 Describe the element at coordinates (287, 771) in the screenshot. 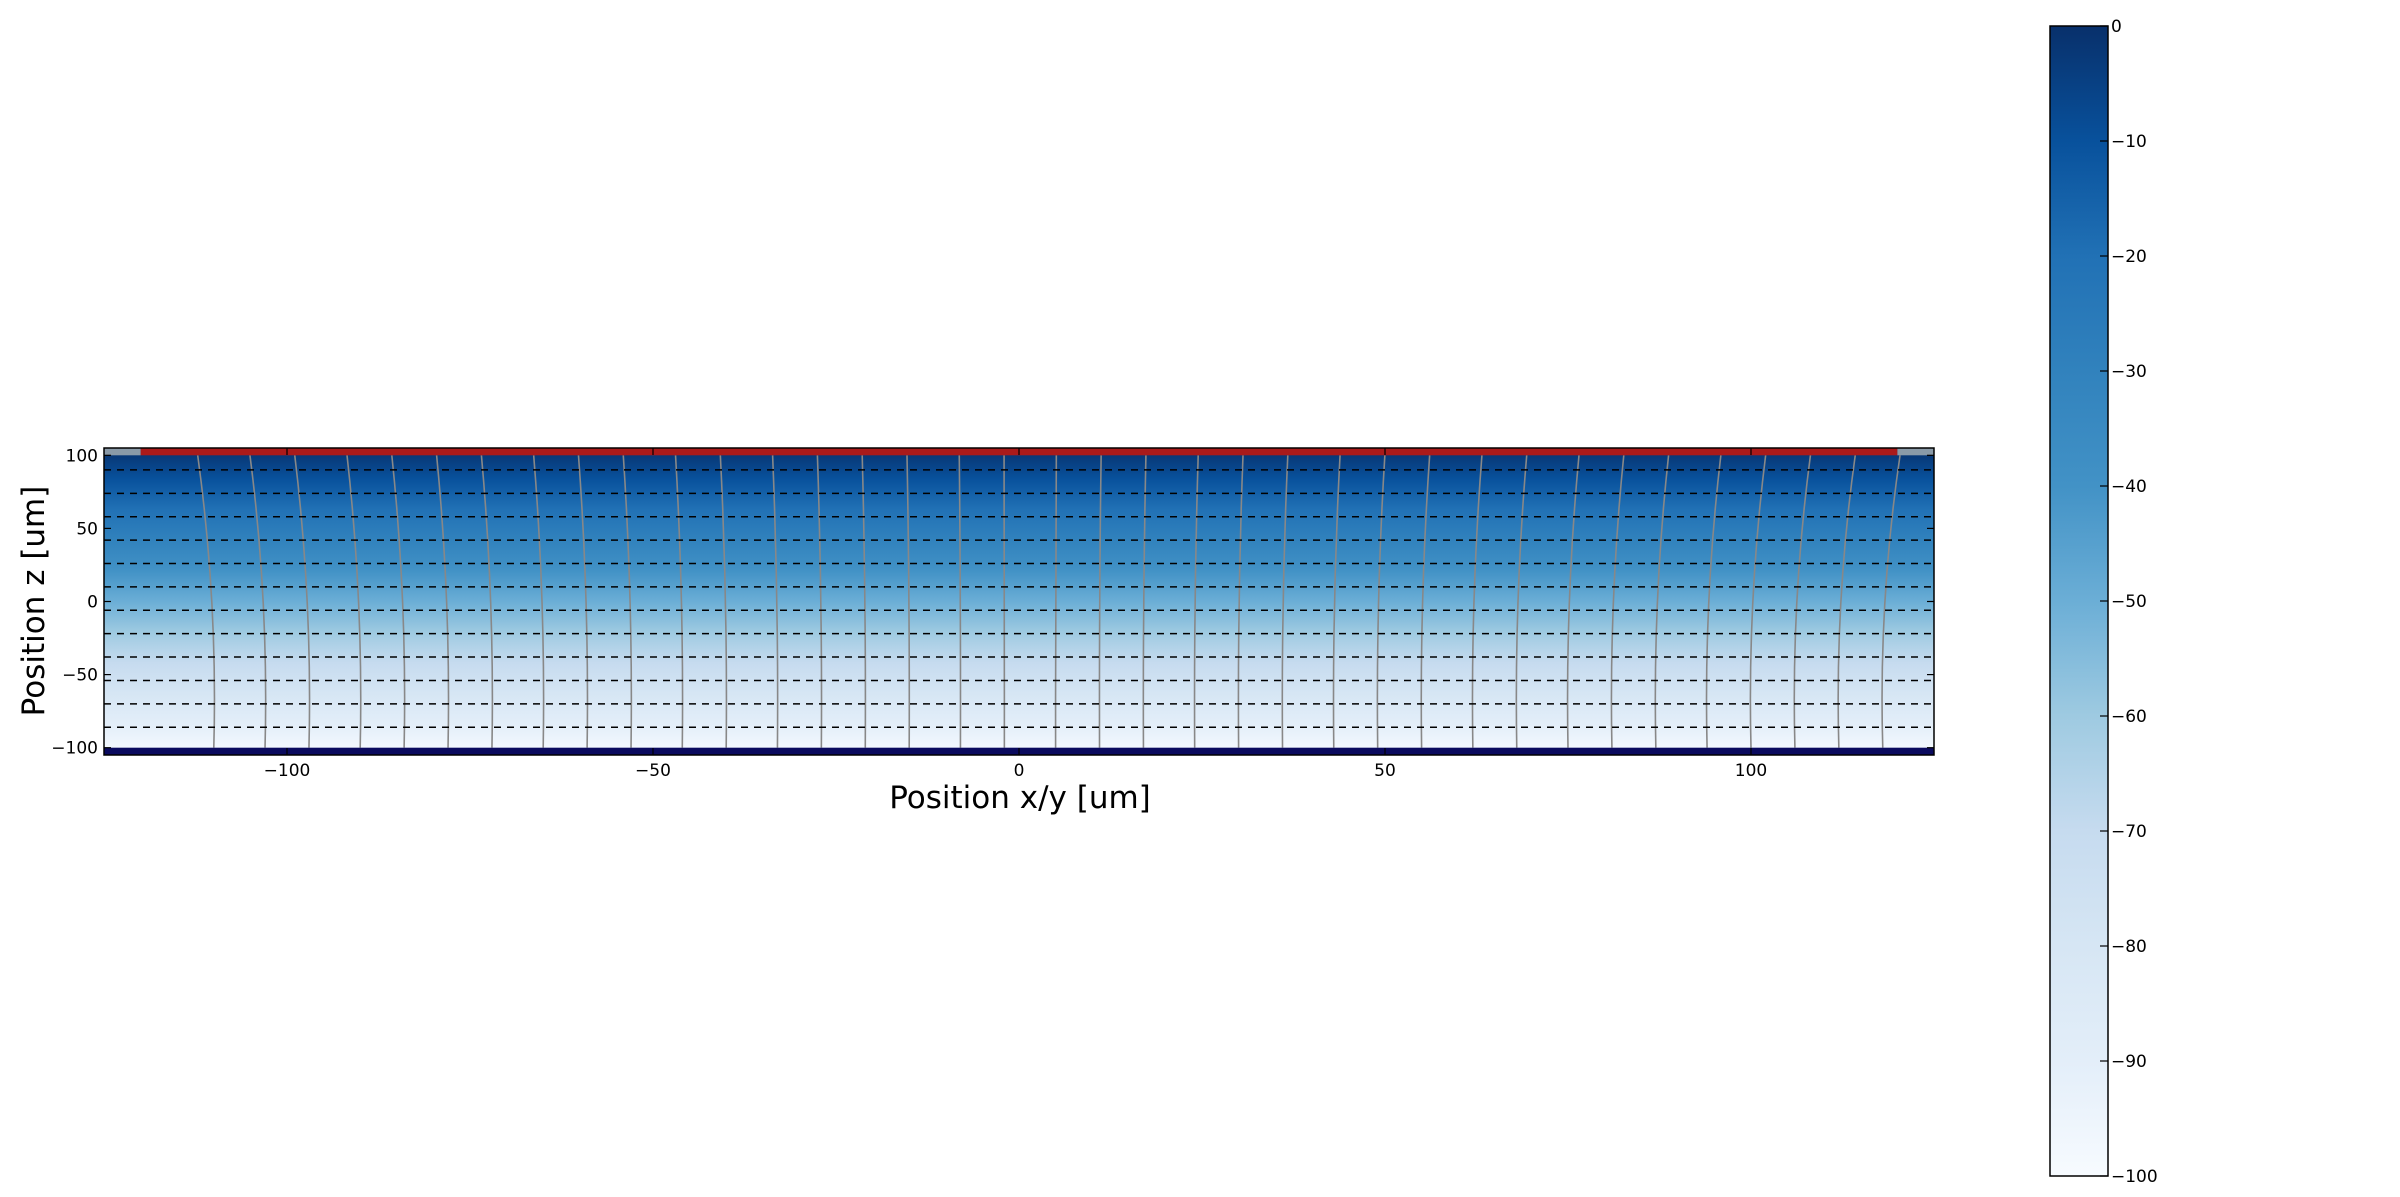

I see `x-tick-label: −100` at that location.